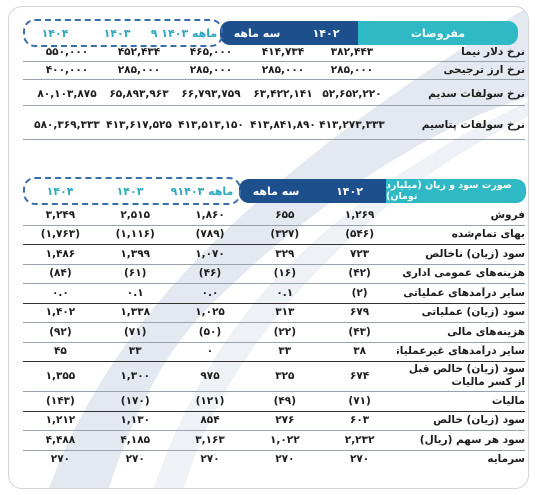 This screenshot has width=535, height=495. Describe the element at coordinates (359, 331) in the screenshot. I see `cell-value: (۴۳)` at that location.